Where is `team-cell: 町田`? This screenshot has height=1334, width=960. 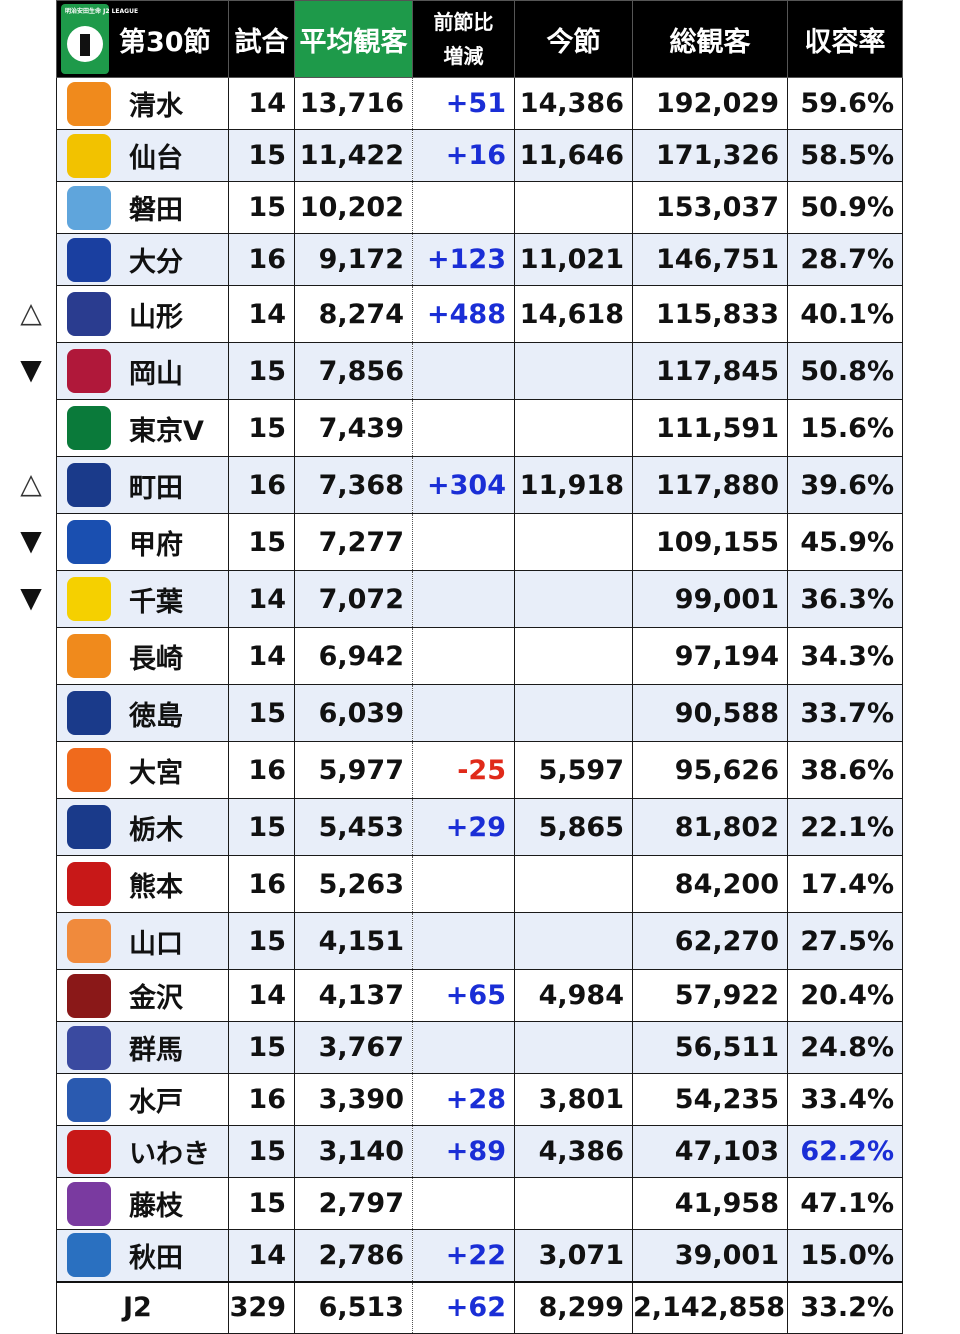 team-cell: 町田 is located at coordinates (142, 485).